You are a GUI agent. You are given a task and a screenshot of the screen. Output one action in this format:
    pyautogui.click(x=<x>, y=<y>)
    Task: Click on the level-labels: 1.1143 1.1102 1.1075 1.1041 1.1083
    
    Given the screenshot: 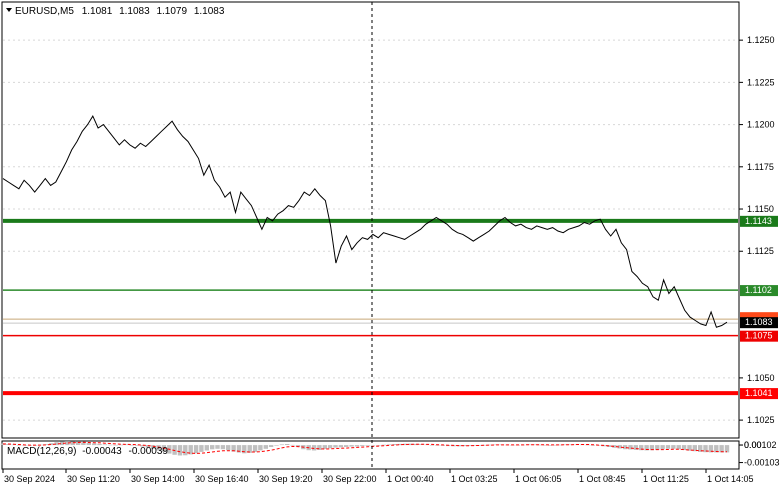 What is the action you would take?
    pyautogui.click(x=759, y=307)
    